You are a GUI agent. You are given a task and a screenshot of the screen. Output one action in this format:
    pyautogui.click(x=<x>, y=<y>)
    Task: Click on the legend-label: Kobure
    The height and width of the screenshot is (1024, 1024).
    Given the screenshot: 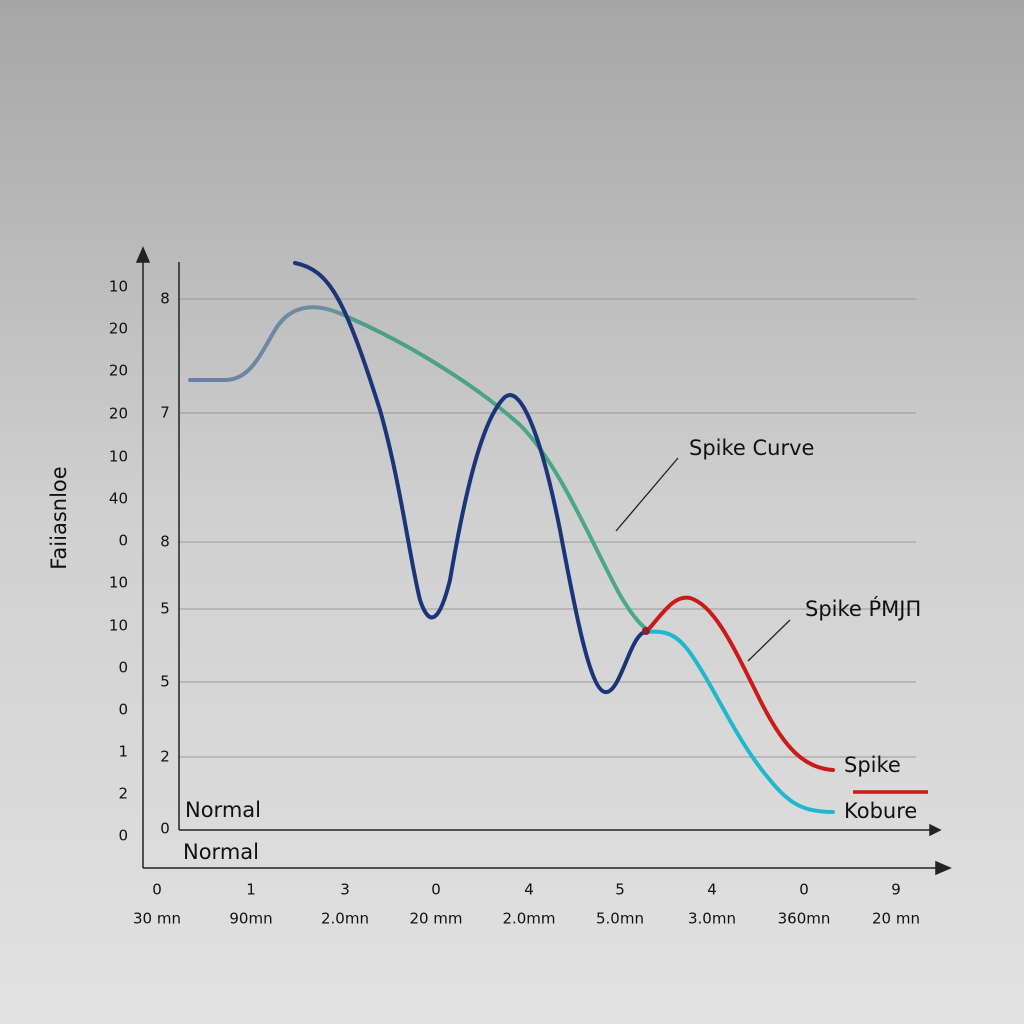 What is the action you would take?
    pyautogui.click(x=880, y=811)
    